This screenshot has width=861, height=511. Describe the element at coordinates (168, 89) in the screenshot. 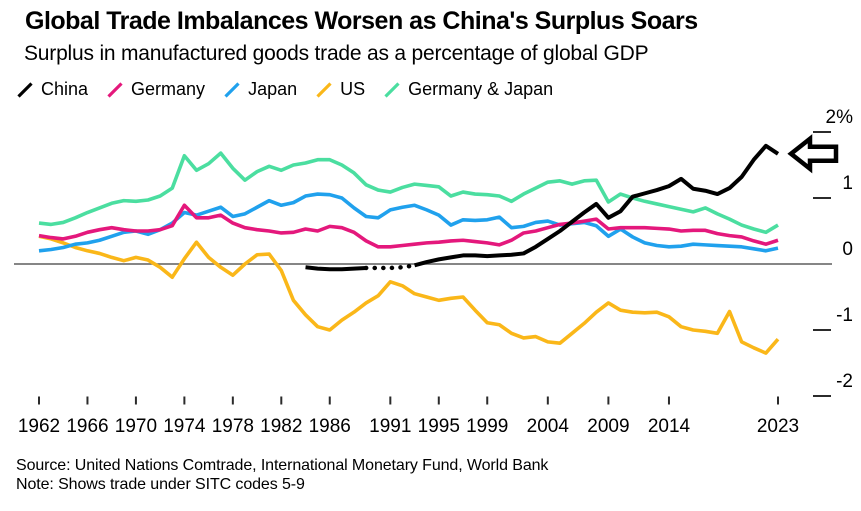

I see `legend-label: Germany` at that location.